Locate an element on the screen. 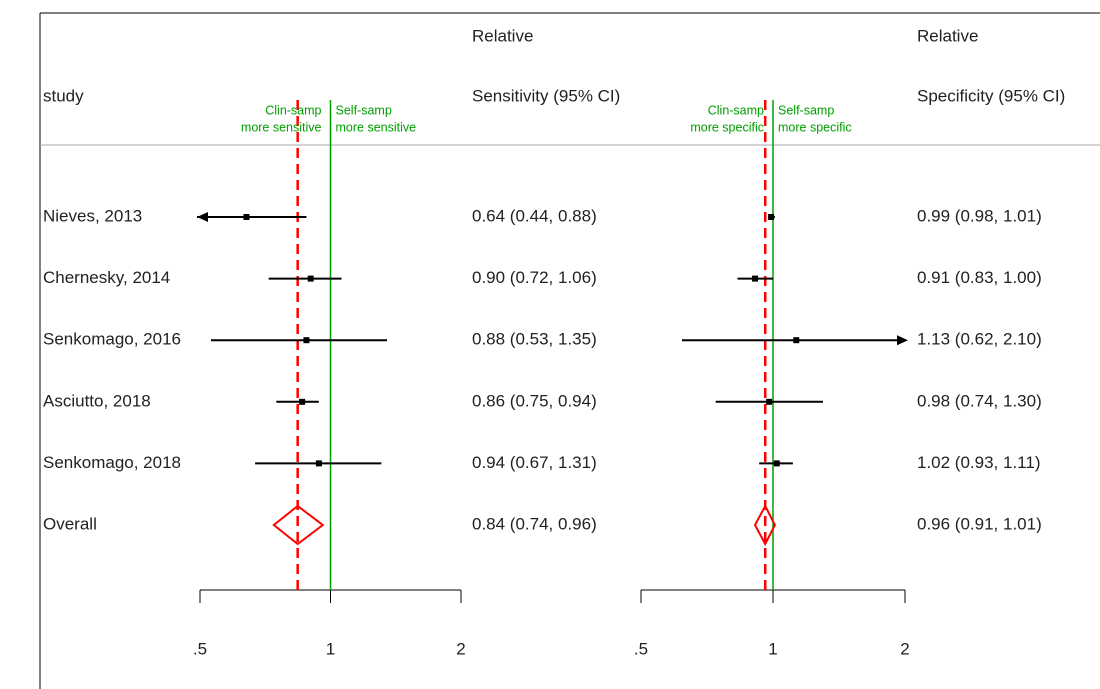  ci-label: 0.88 (0.53, 1.35) is located at coordinates (534, 339).